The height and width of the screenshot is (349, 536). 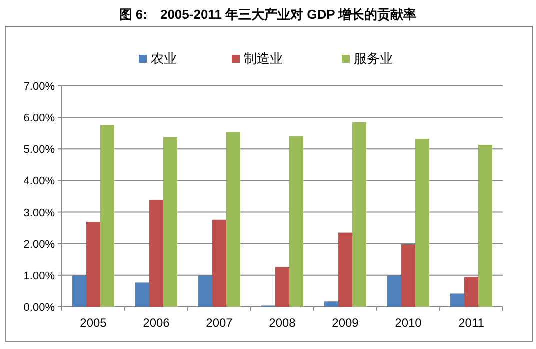 What do you see at coordinates (263, 58) in the screenshot?
I see `legend-label: 制造业` at bounding box center [263, 58].